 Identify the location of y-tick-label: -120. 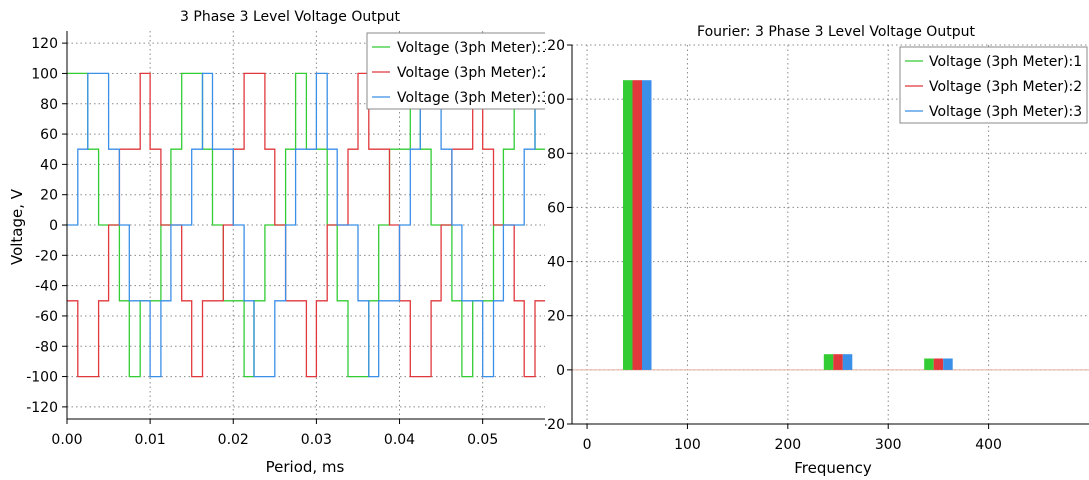
(42, 408).